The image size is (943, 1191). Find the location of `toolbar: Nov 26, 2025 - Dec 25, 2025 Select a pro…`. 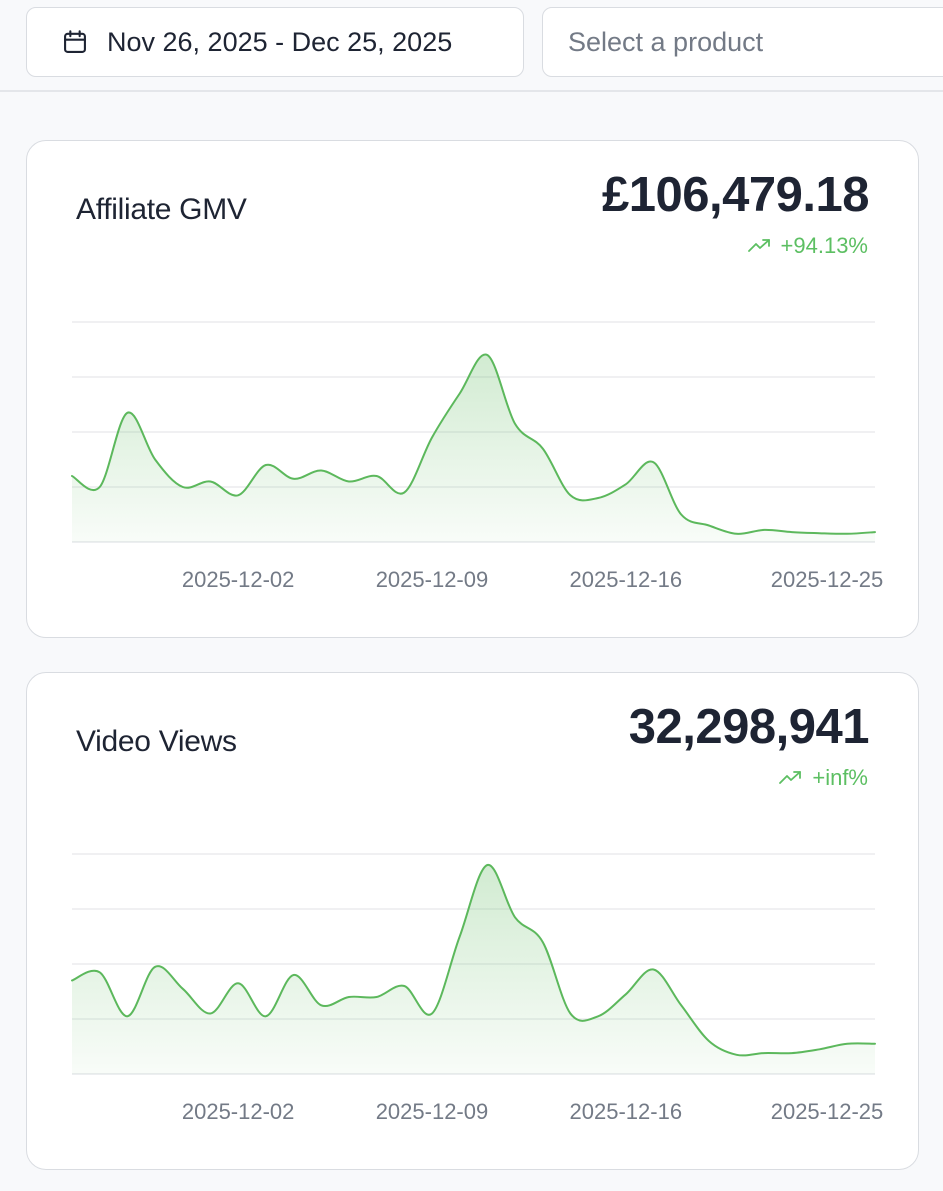

toolbar: Nov 26, 2025 - Dec 25, 2025 Select a pro… is located at coordinates (471, 46).